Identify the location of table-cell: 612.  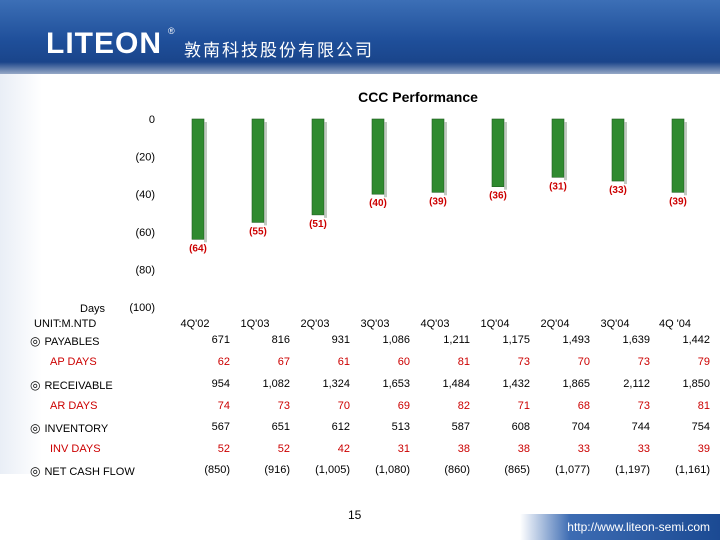
(340, 427).